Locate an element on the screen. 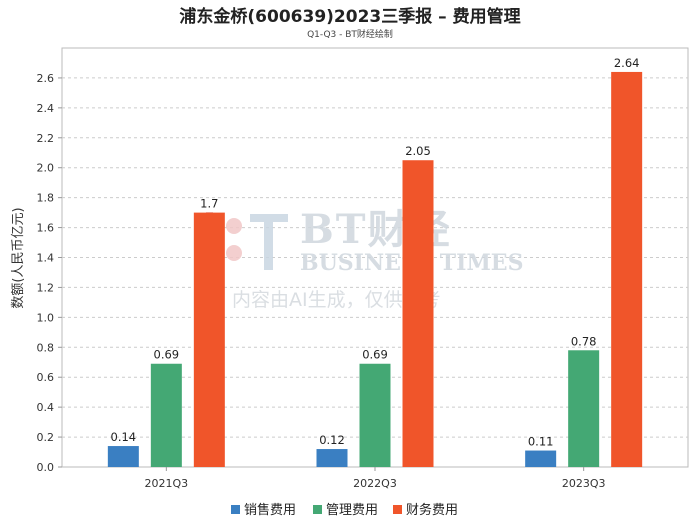 The height and width of the screenshot is (524, 700). y-tick-label: 1.2 is located at coordinates (46, 287).